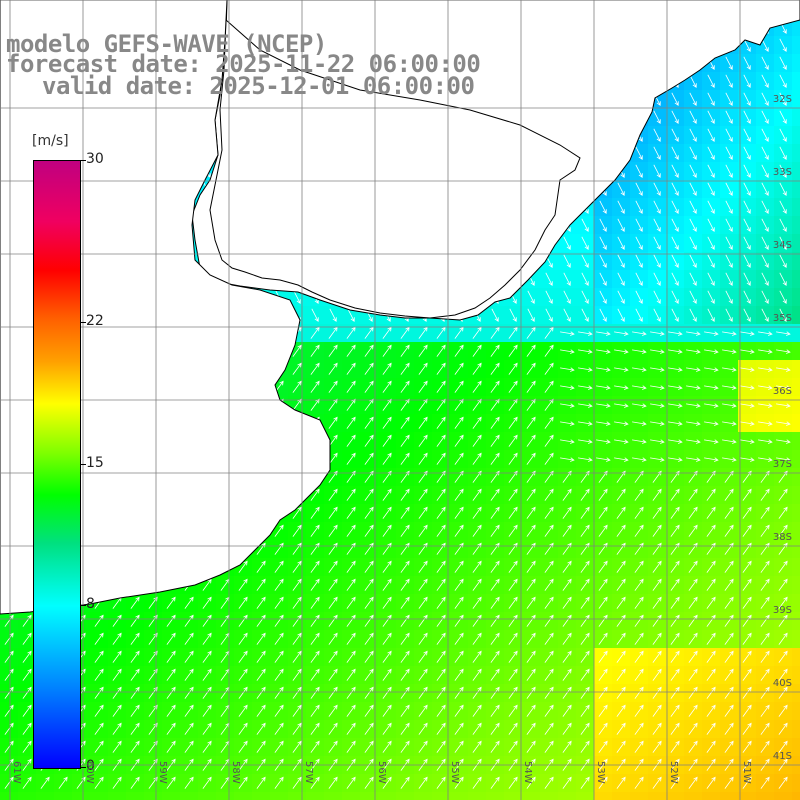 Image resolution: width=800 pixels, height=800 pixels. I want to click on longitude-label: 51W, so click(746, 772).